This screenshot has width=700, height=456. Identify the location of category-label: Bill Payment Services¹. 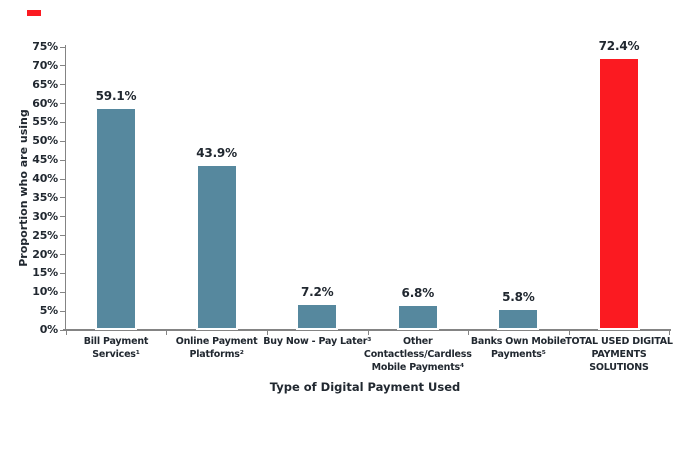
(116, 348).